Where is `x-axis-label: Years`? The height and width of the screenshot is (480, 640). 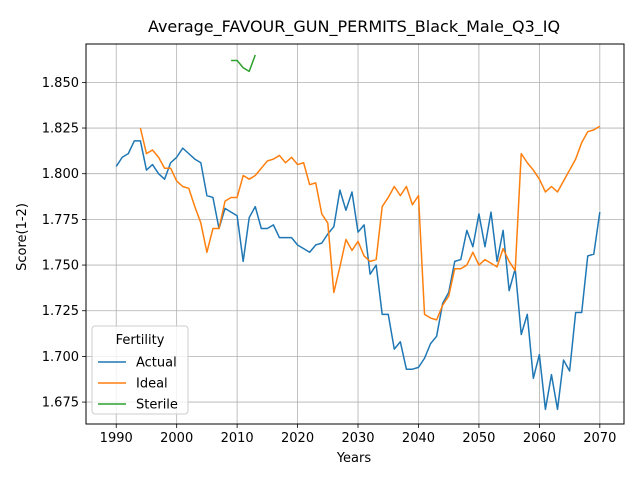 x-axis-label: Years is located at coordinates (354, 458).